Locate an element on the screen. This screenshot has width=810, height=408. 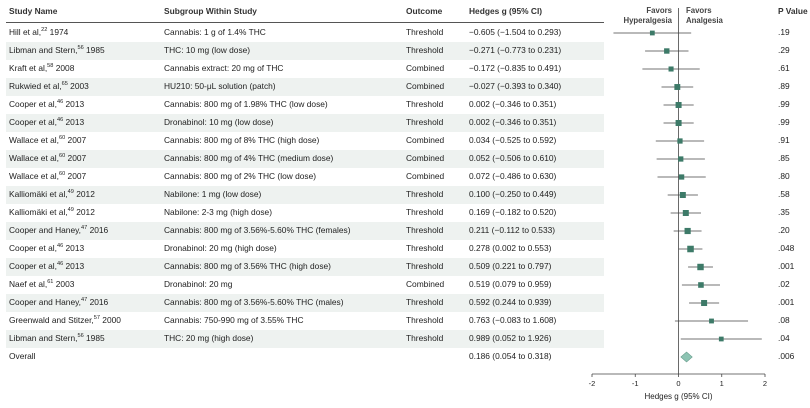
x-tick-label: 2 is located at coordinates (765, 383).